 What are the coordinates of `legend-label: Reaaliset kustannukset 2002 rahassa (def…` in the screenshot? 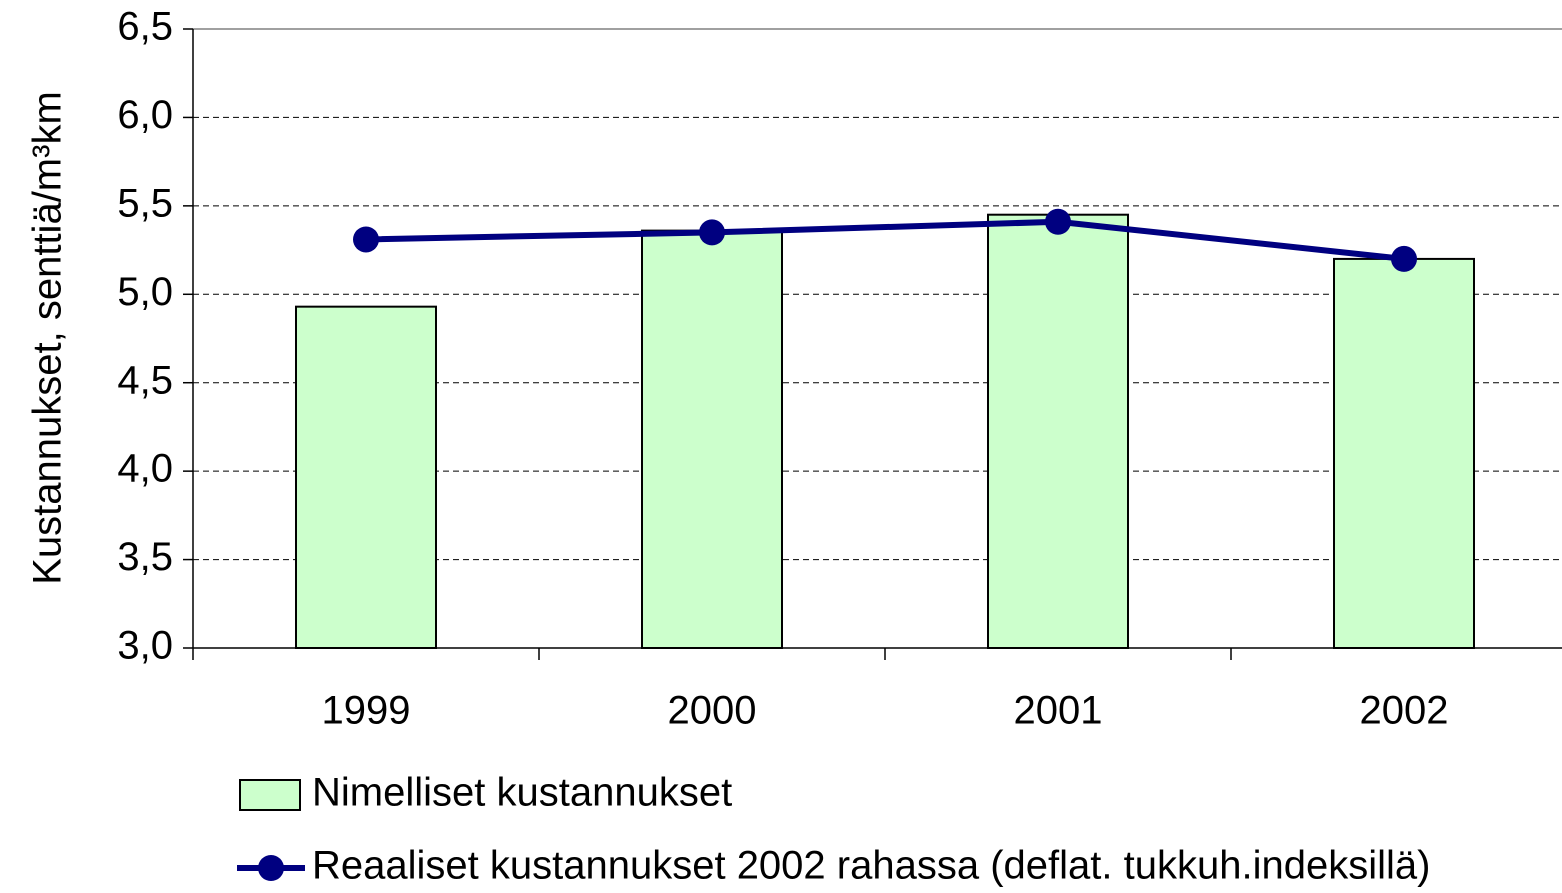 It's located at (871, 866).